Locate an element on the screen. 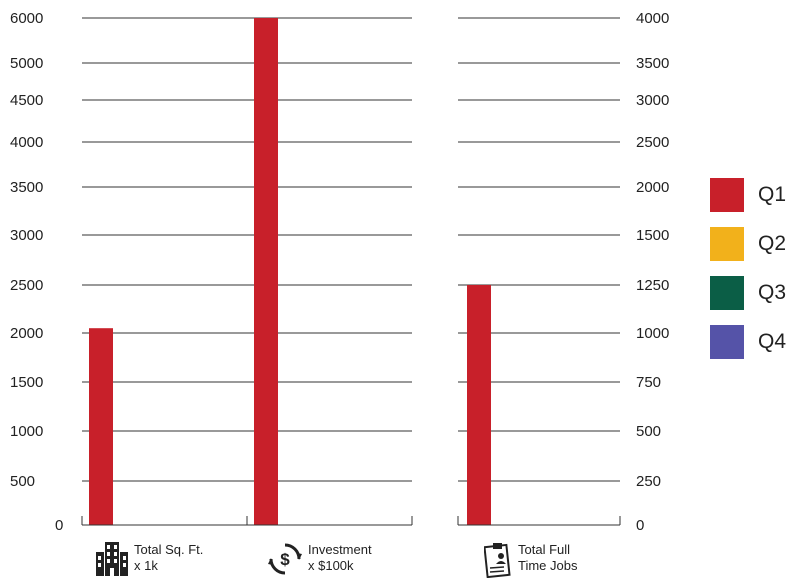 The width and height of the screenshot is (788, 581). left-tick-label: 0 is located at coordinates (59, 525).